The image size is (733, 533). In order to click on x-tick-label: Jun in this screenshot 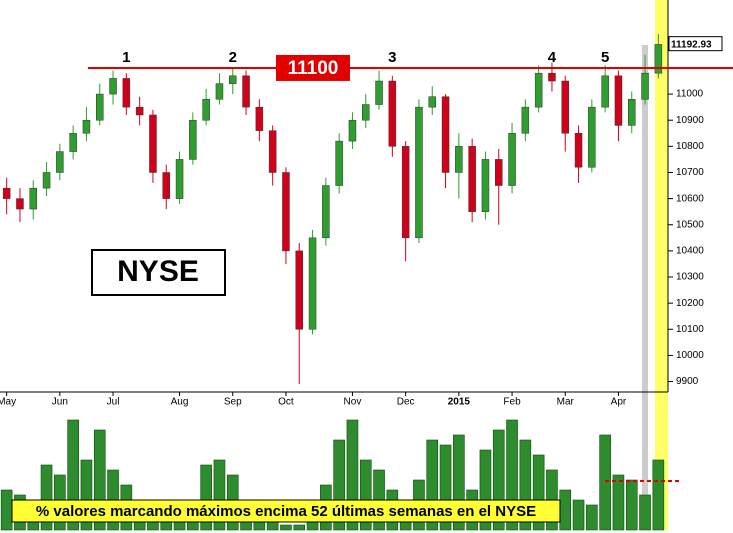, I will do `click(60, 402)`.